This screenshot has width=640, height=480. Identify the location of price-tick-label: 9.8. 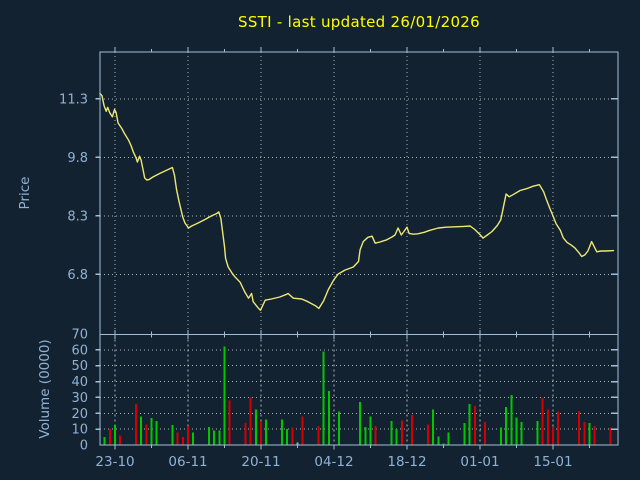
(77, 158).